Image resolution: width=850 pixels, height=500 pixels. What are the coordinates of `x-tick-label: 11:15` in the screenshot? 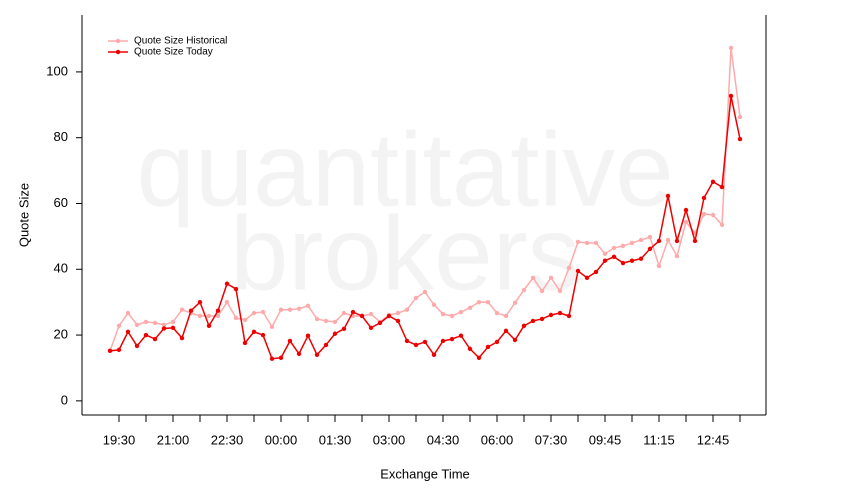 It's located at (659, 439).